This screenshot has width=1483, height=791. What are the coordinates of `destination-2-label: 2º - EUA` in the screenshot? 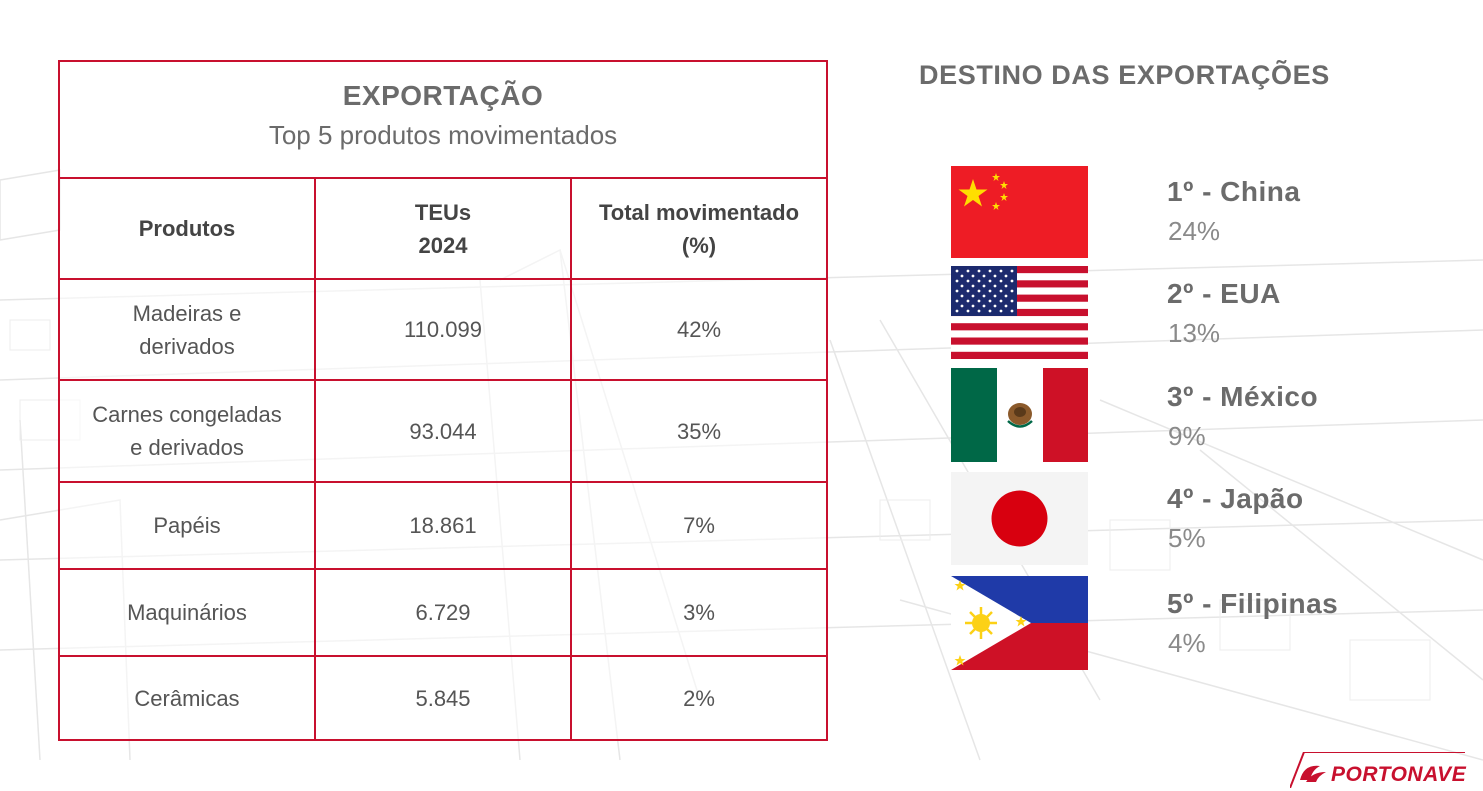 It's located at (1224, 293).